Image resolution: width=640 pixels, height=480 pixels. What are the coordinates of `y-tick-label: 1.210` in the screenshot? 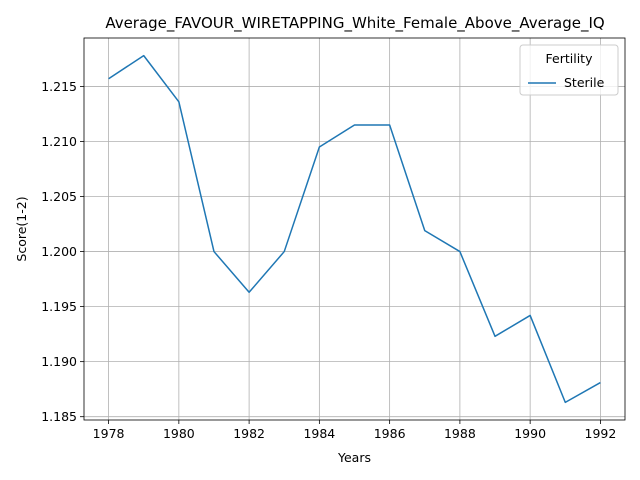 It's located at (59, 141).